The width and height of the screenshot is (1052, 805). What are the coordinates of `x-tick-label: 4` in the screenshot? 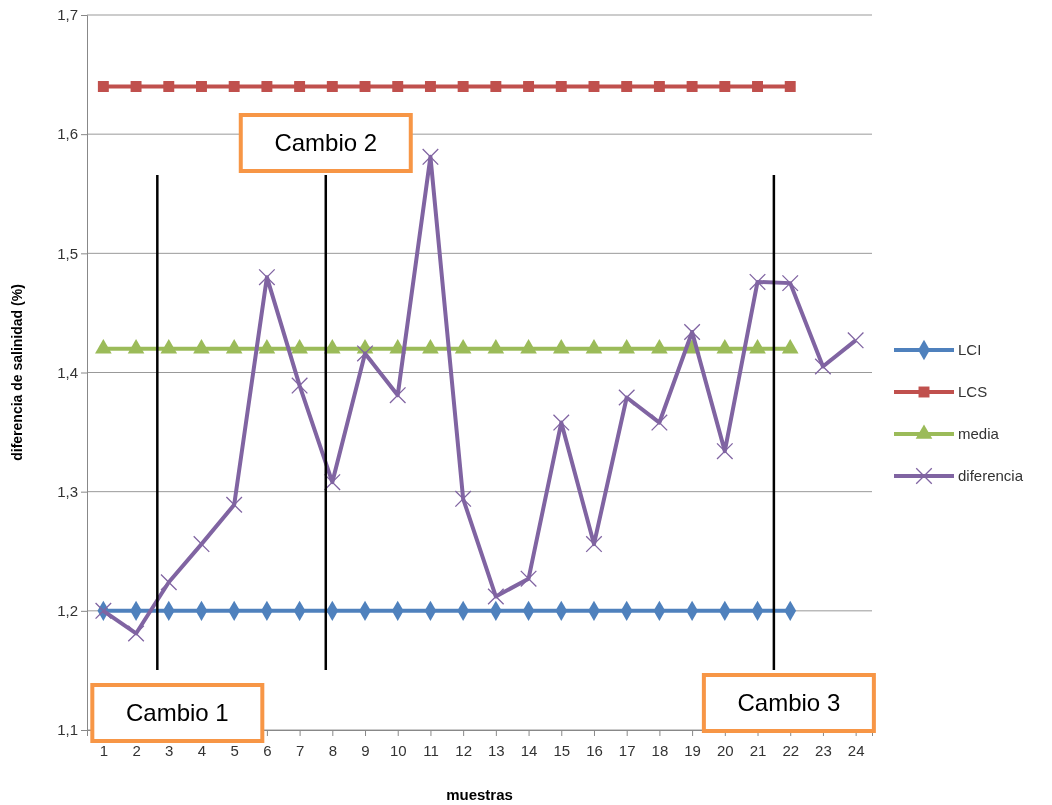 It's located at (202, 750).